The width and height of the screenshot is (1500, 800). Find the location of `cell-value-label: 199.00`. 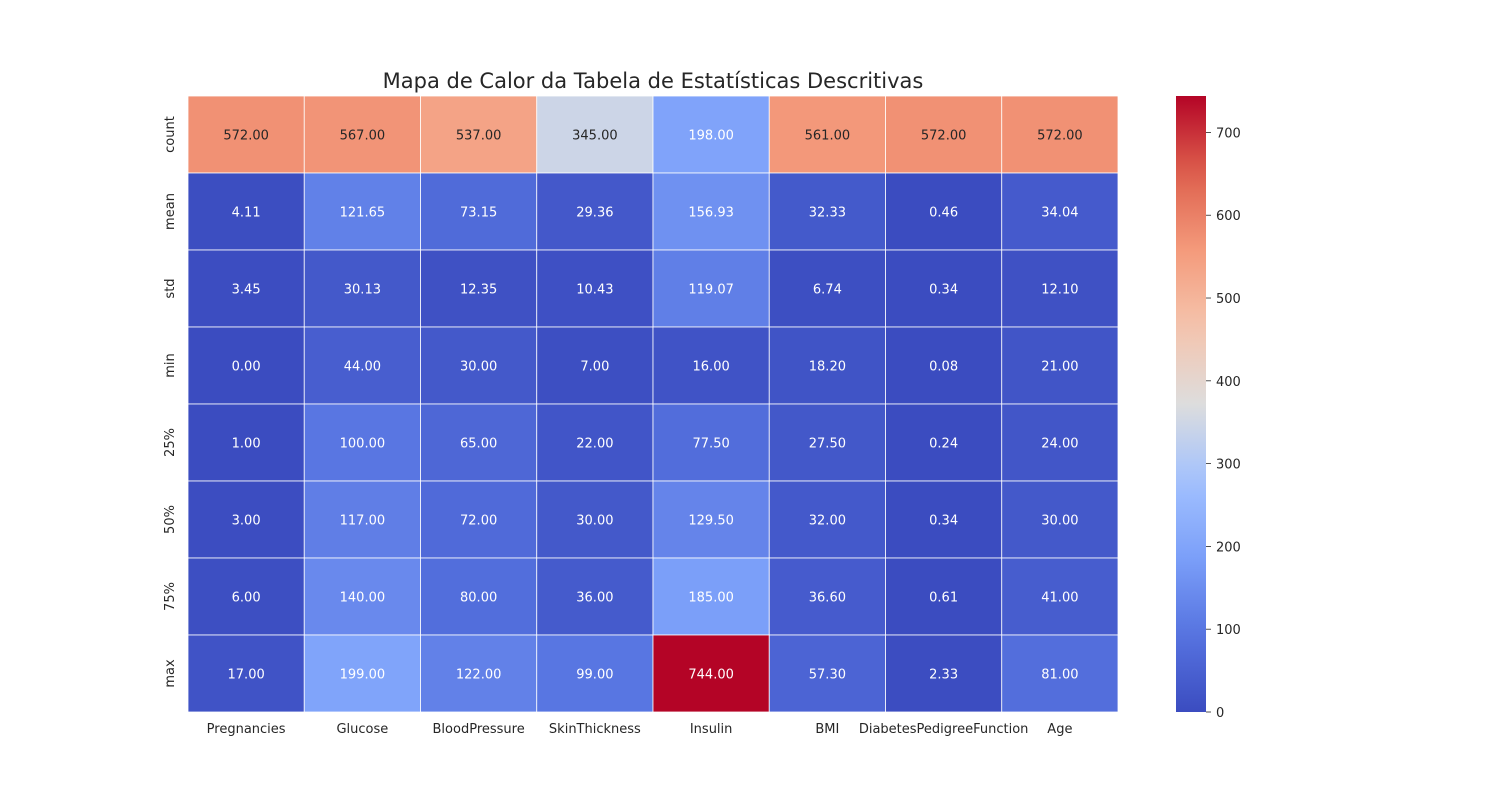

cell-value-label: 199.00 is located at coordinates (363, 675).